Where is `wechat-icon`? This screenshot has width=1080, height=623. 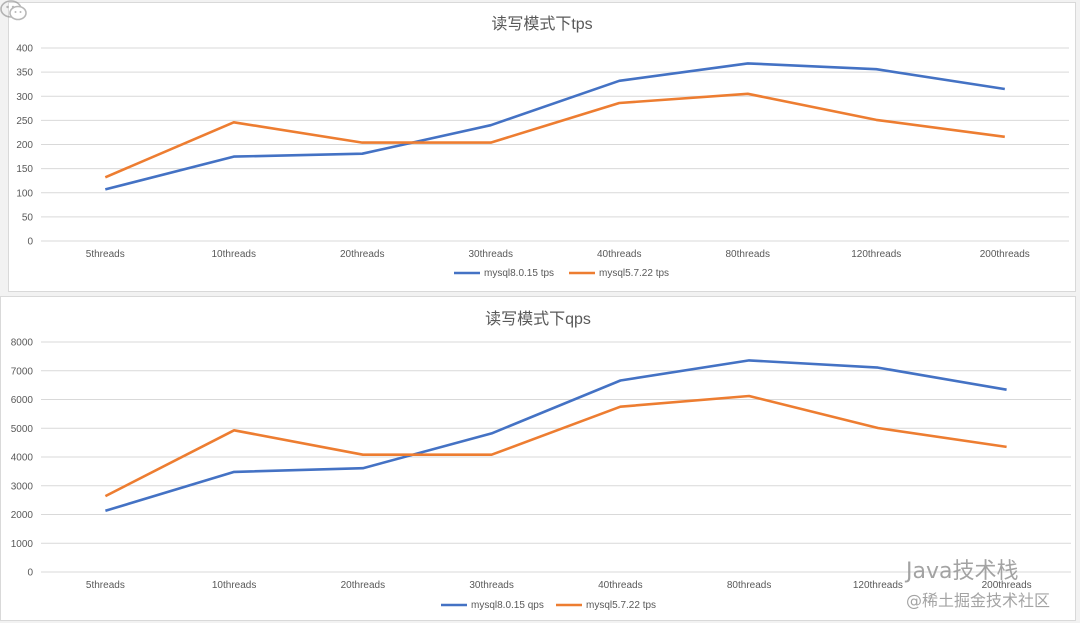 wechat-icon is located at coordinates (13, 10).